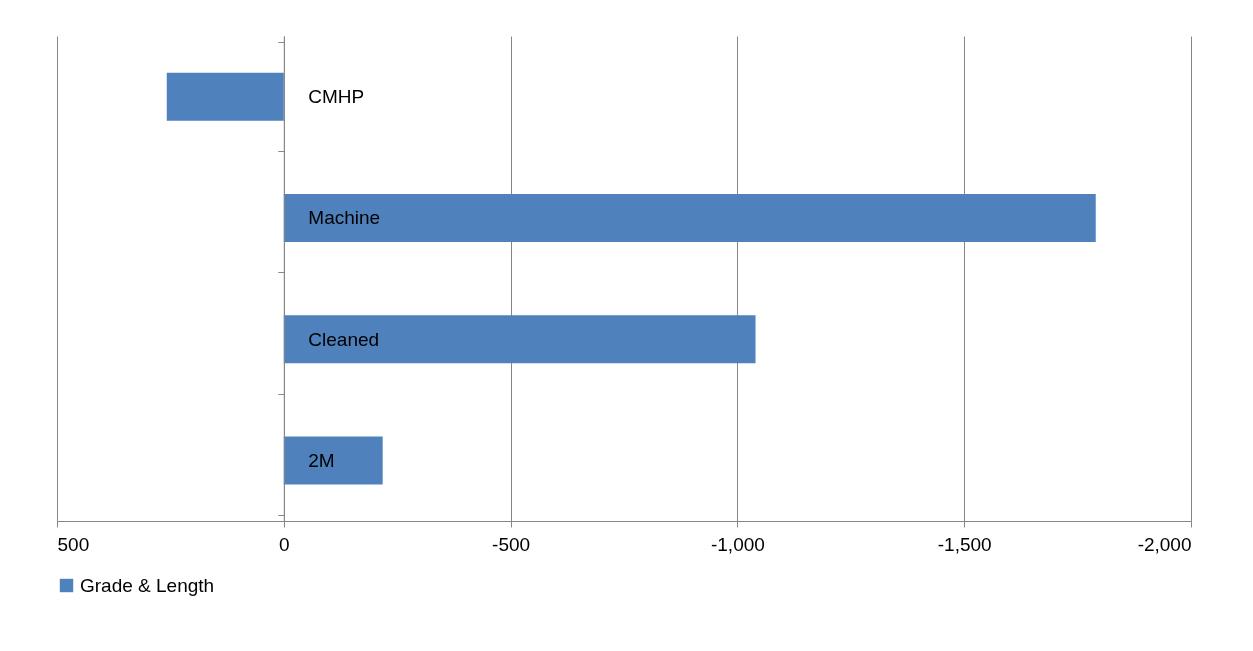 The image size is (1253, 651). Describe the element at coordinates (344, 218) in the screenshot. I see `y-tick-label: Machine` at that location.